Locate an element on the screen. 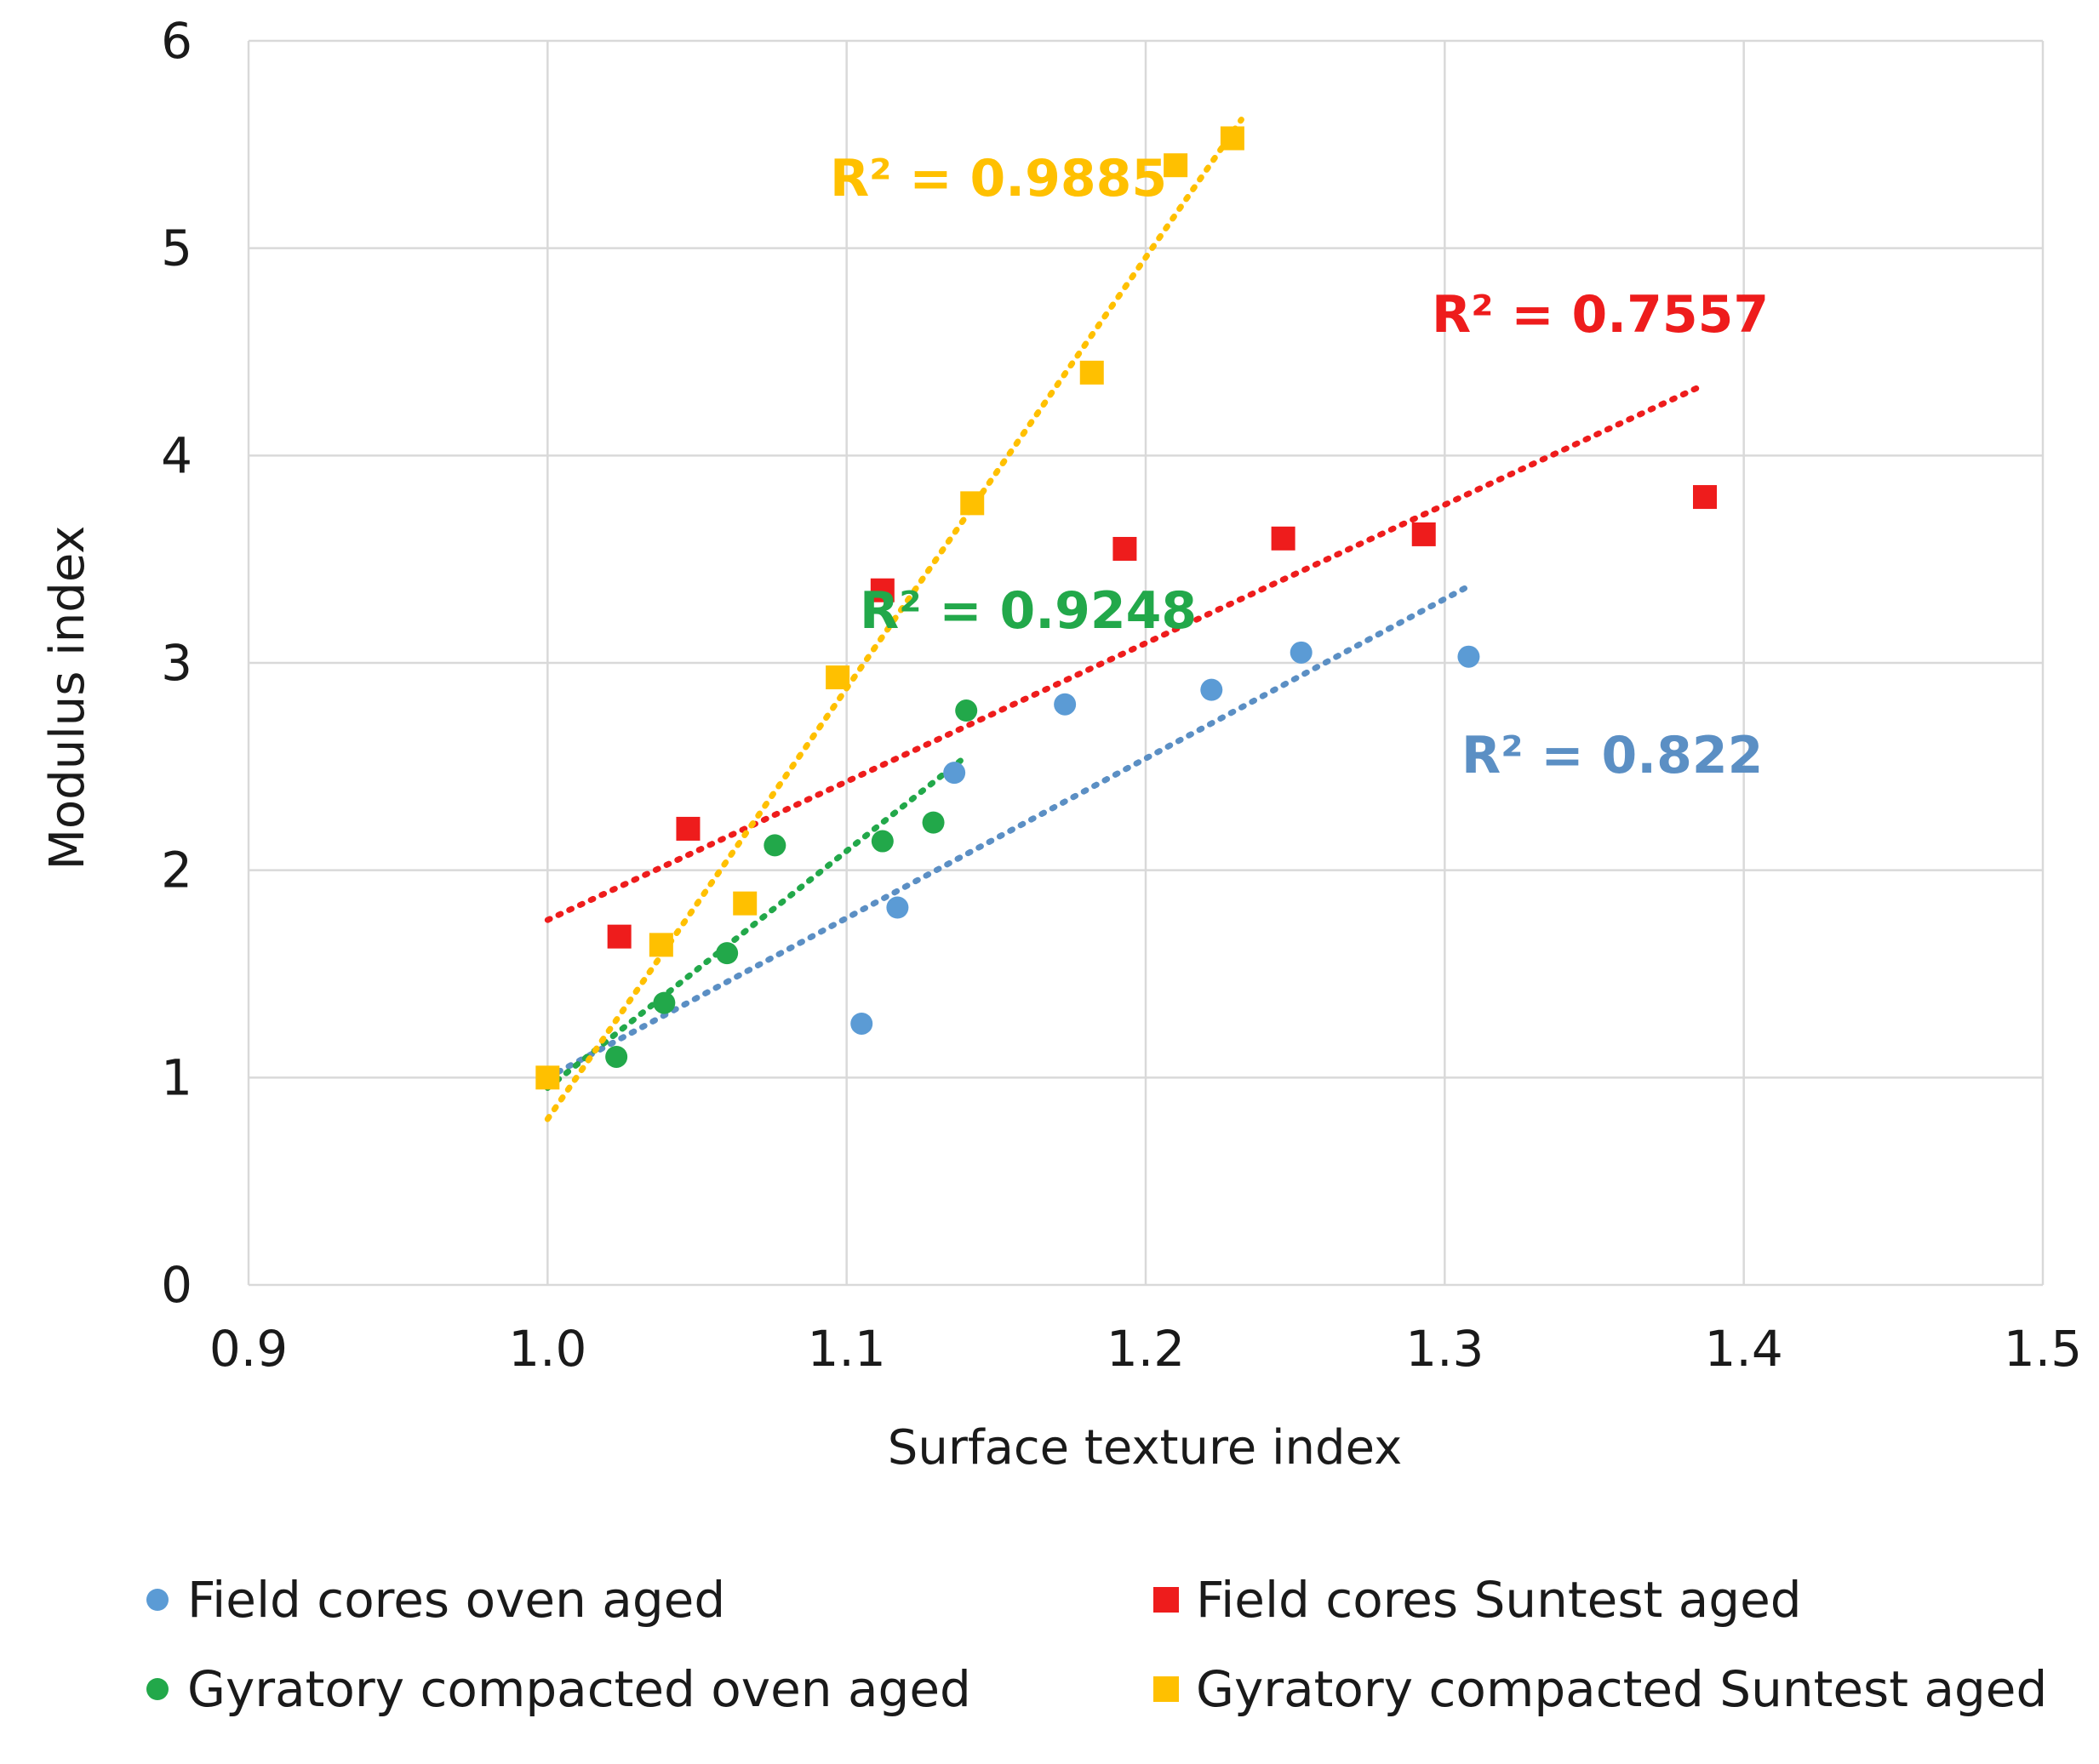 Image resolution: width=2099 pixels, height=1764 pixels. x-tick-label: 1.3 is located at coordinates (1444, 1349).